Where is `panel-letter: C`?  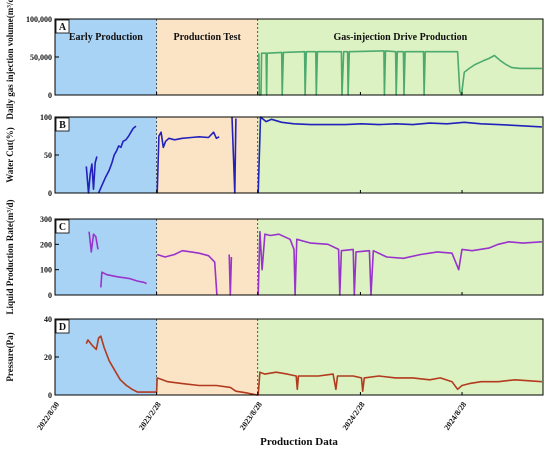 panel-letter: C is located at coordinates (62, 227).